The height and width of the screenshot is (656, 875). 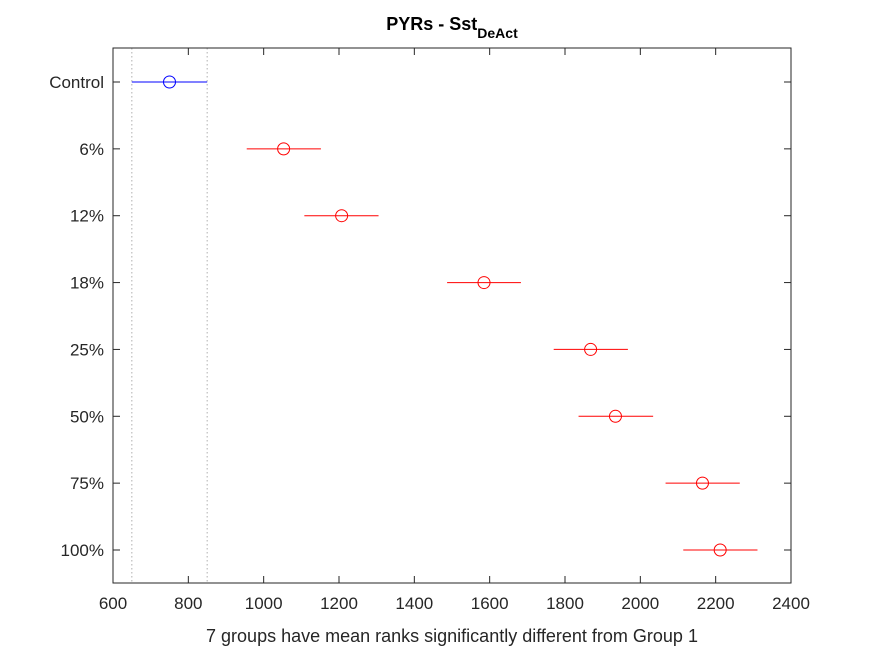 What do you see at coordinates (565, 603) in the screenshot?
I see `x-tick-label: 1800` at bounding box center [565, 603].